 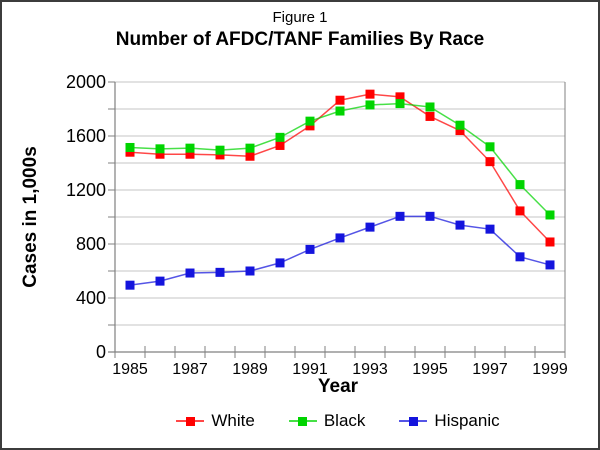 I want to click on x-tick-label: 1993, so click(x=370, y=369).